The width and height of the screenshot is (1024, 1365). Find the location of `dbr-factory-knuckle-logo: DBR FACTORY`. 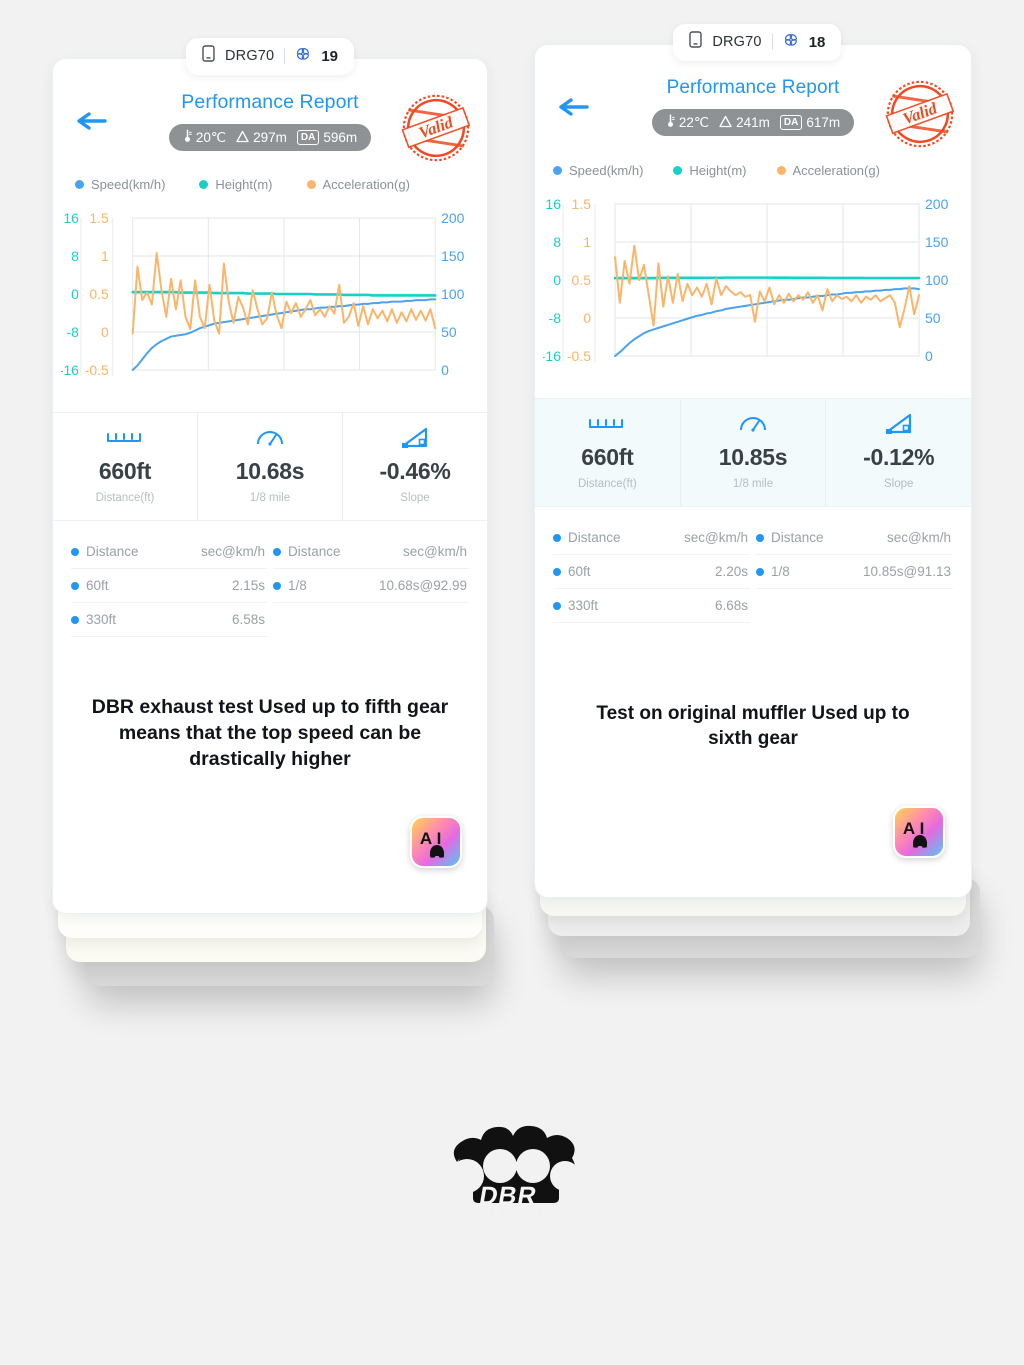

dbr-factory-knuckle-logo: DBR FACTORY is located at coordinates (512, 1174).